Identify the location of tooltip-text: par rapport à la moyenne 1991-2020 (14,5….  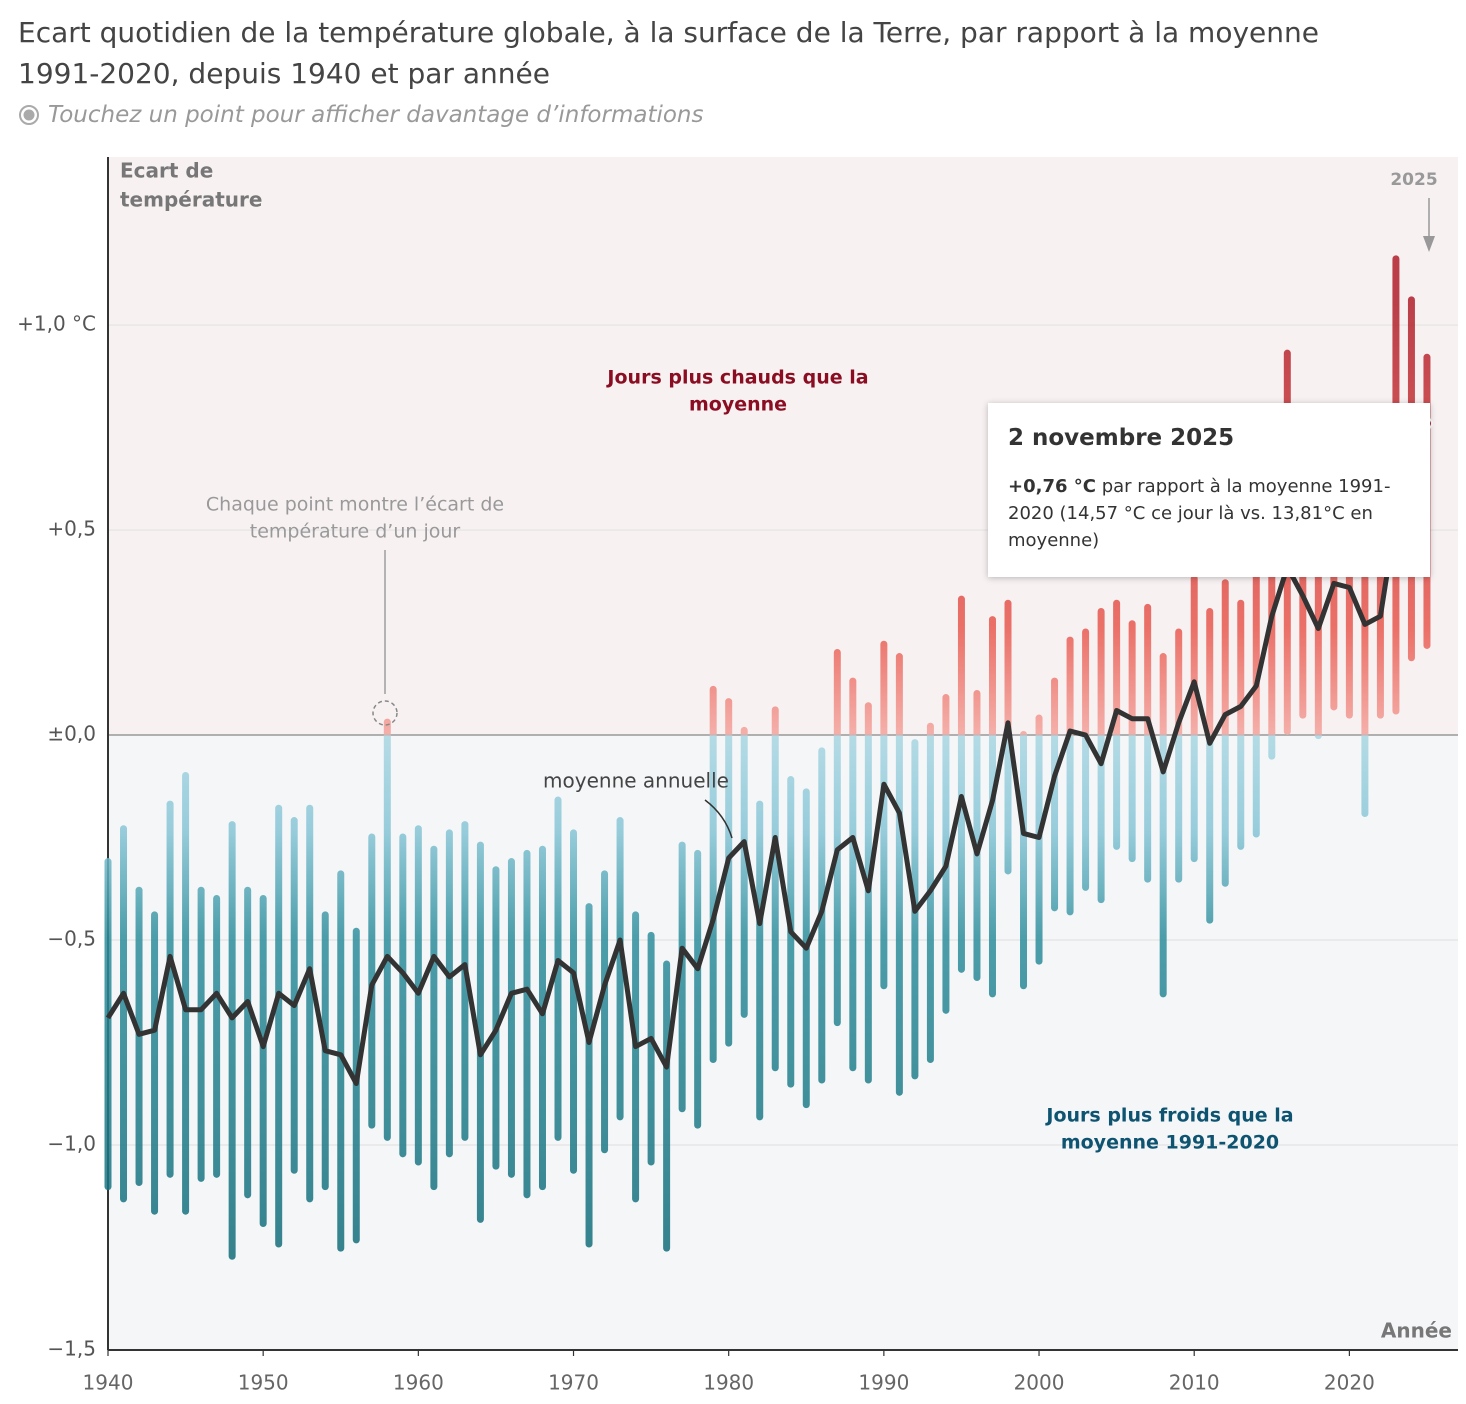
(1199, 513).